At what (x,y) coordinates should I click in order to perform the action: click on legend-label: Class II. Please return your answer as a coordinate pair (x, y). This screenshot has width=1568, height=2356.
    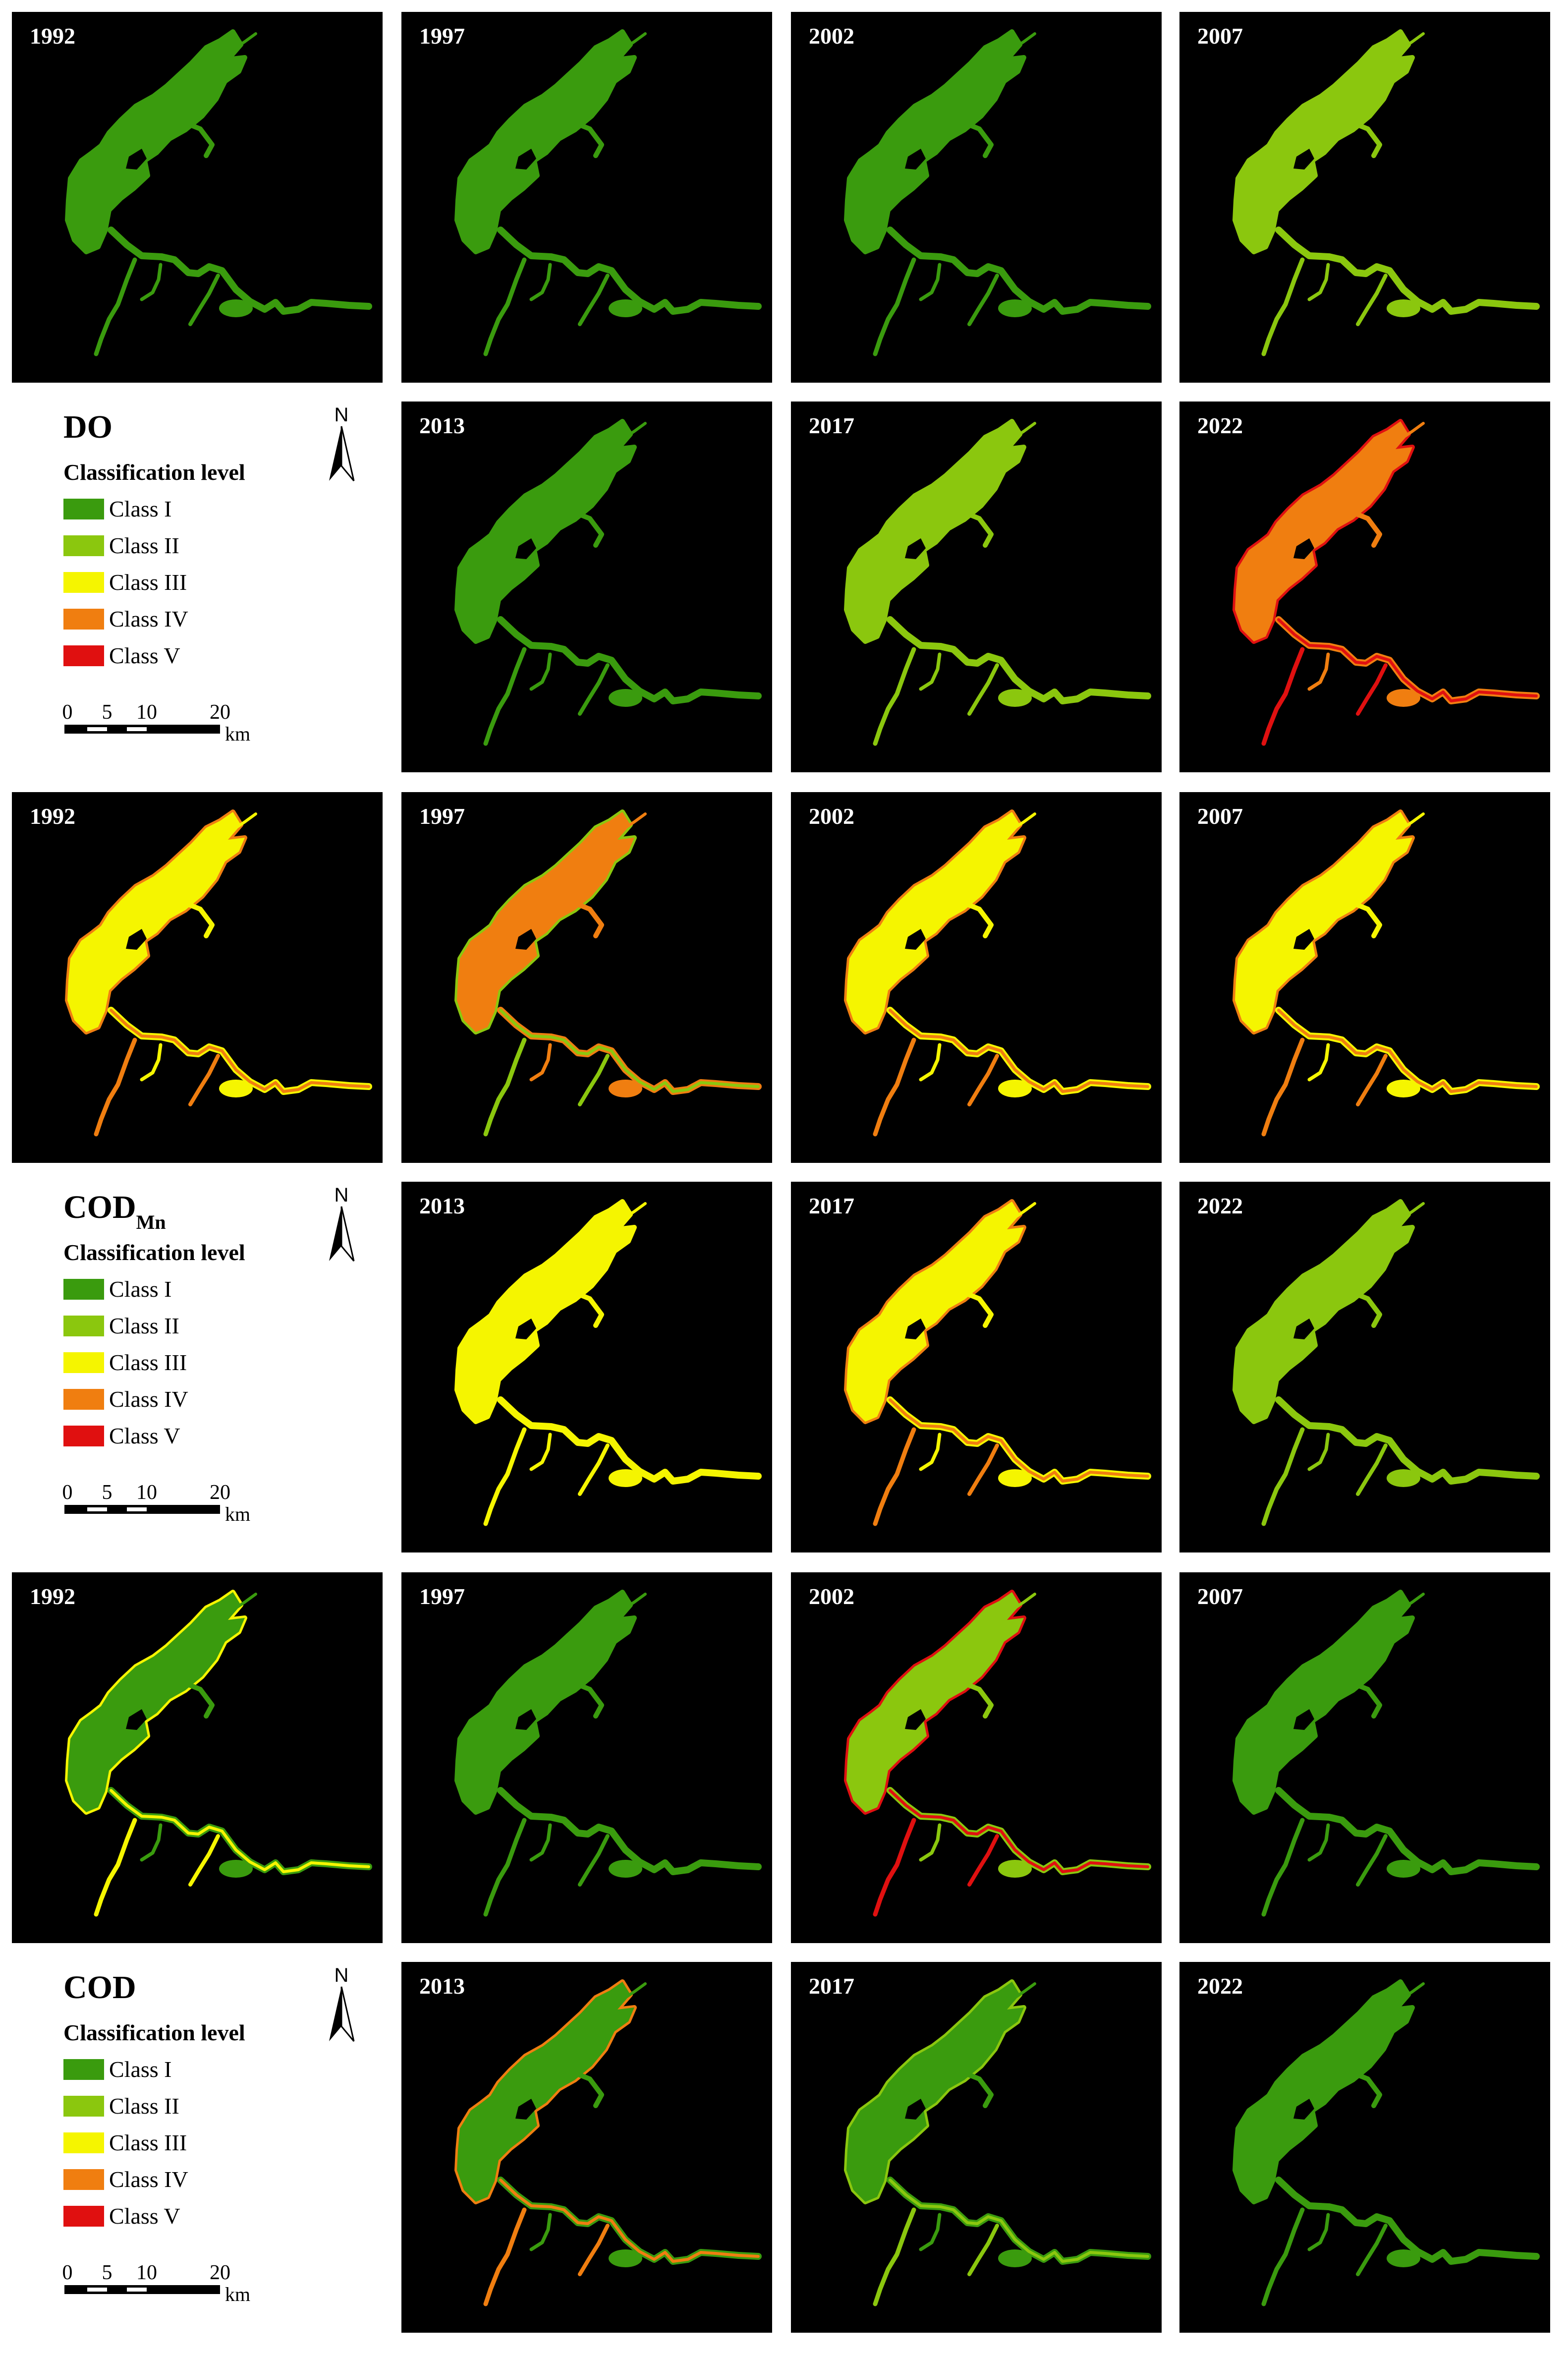
    Looking at the image, I should click on (144, 546).